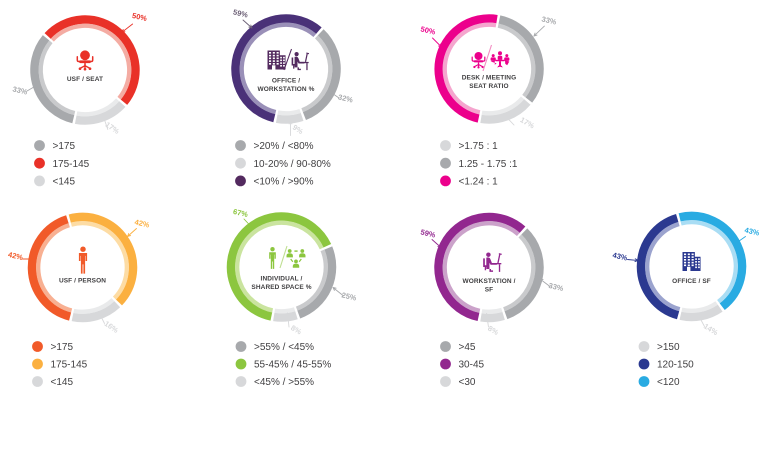  I want to click on svg-text: WORKSTATION /, so click(488, 281).